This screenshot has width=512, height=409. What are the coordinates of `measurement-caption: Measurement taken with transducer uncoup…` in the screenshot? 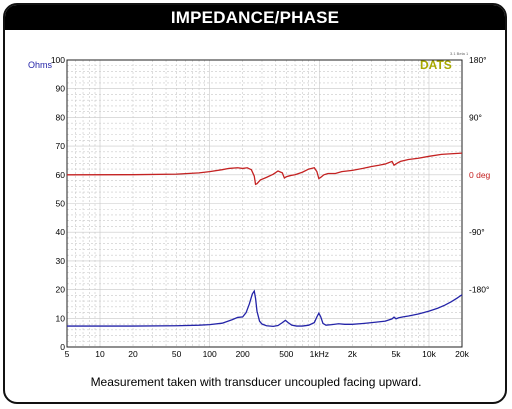 It's located at (256, 382).